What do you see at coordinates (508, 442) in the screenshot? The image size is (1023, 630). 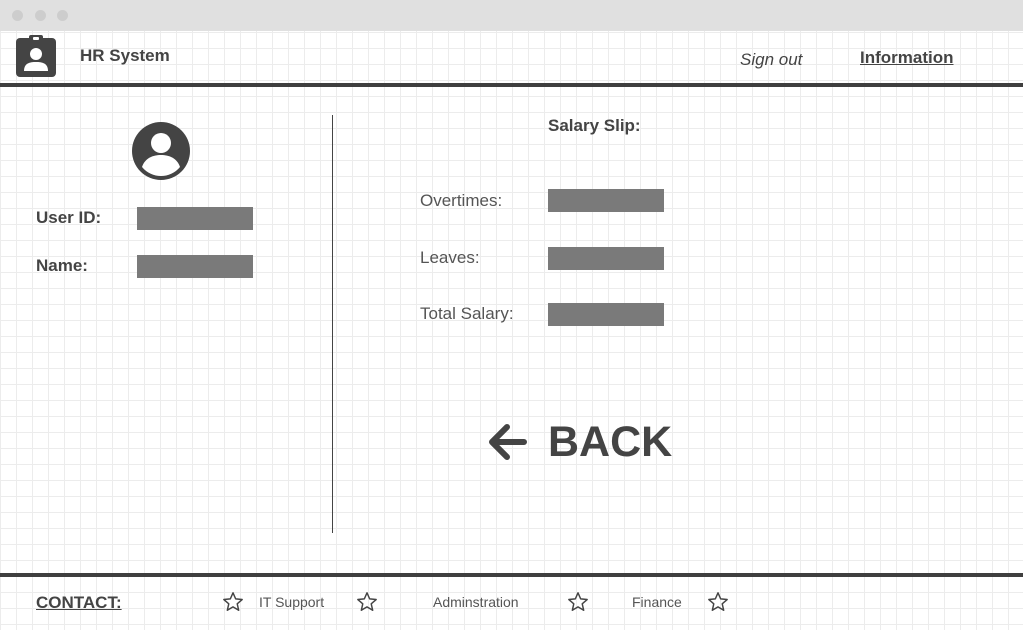 I see `arrow-left-icon` at bounding box center [508, 442].